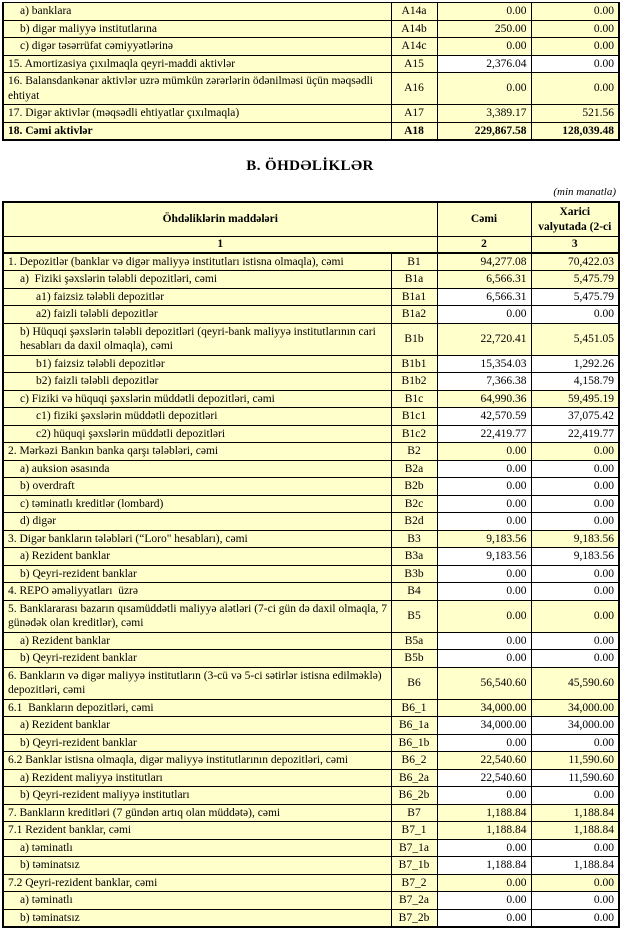 The image size is (620, 942). What do you see at coordinates (311, 865) in the screenshot?
I see `table-row: b) təminatsız B7_1b 1,188.84 1,188.84` at bounding box center [311, 865].